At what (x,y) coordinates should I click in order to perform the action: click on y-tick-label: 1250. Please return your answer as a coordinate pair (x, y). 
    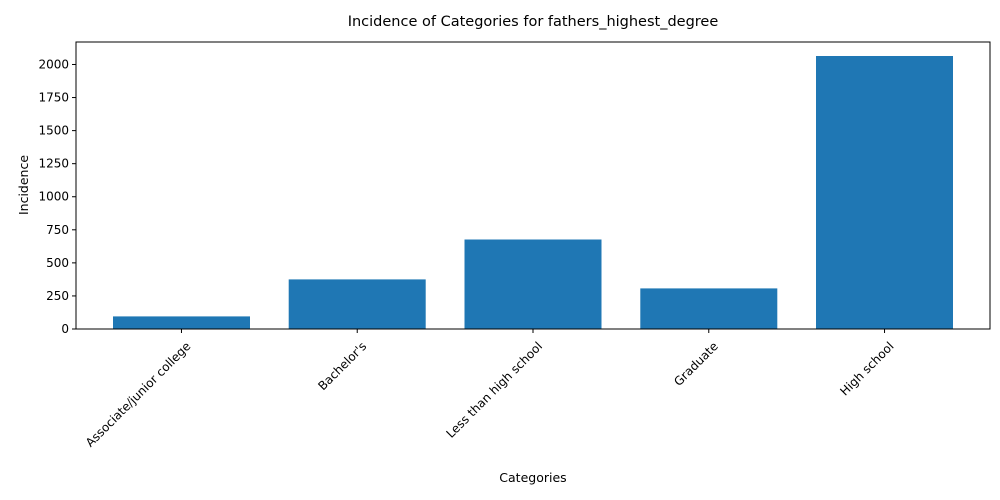
    Looking at the image, I should click on (53, 164).